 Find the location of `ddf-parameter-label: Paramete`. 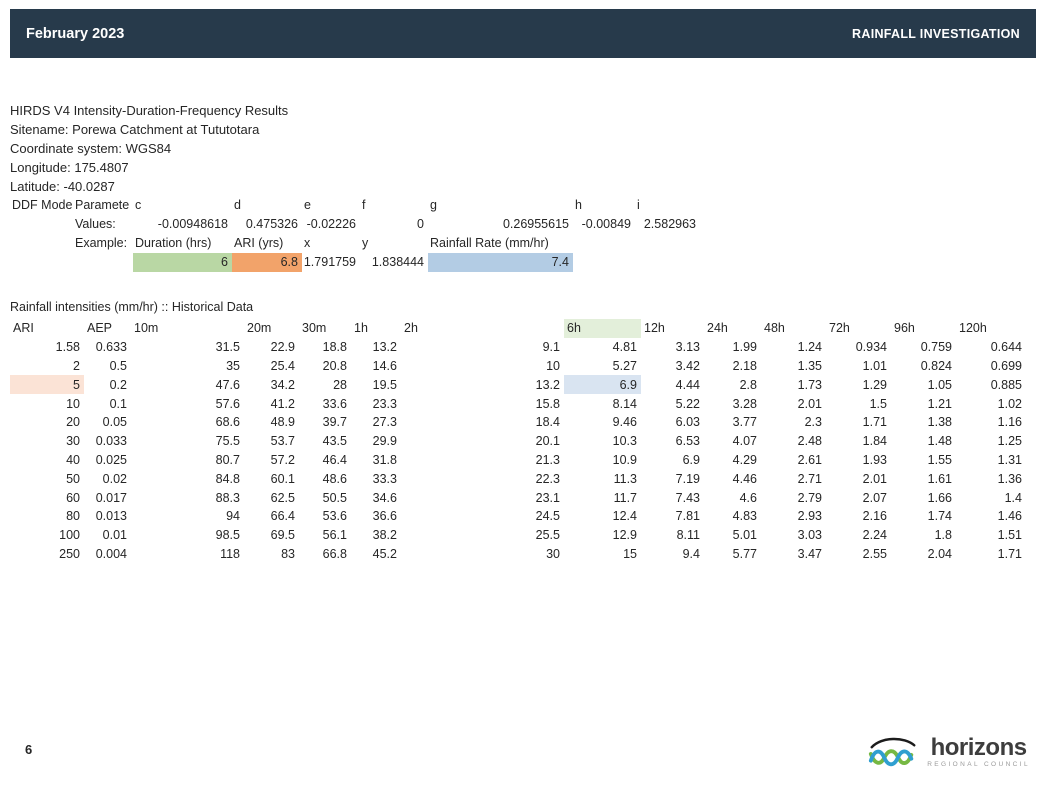

ddf-parameter-label: Paramete is located at coordinates (102, 205).